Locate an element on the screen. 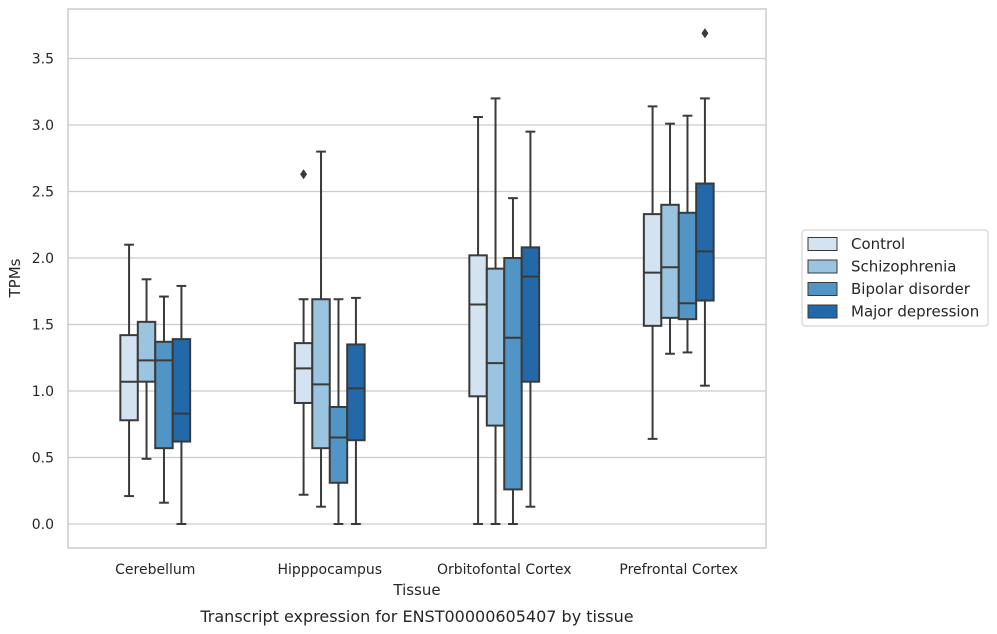 Image resolution: width=997 pixels, height=634 pixels. x-tick-label: Prefrontal Cortex is located at coordinates (678, 570).